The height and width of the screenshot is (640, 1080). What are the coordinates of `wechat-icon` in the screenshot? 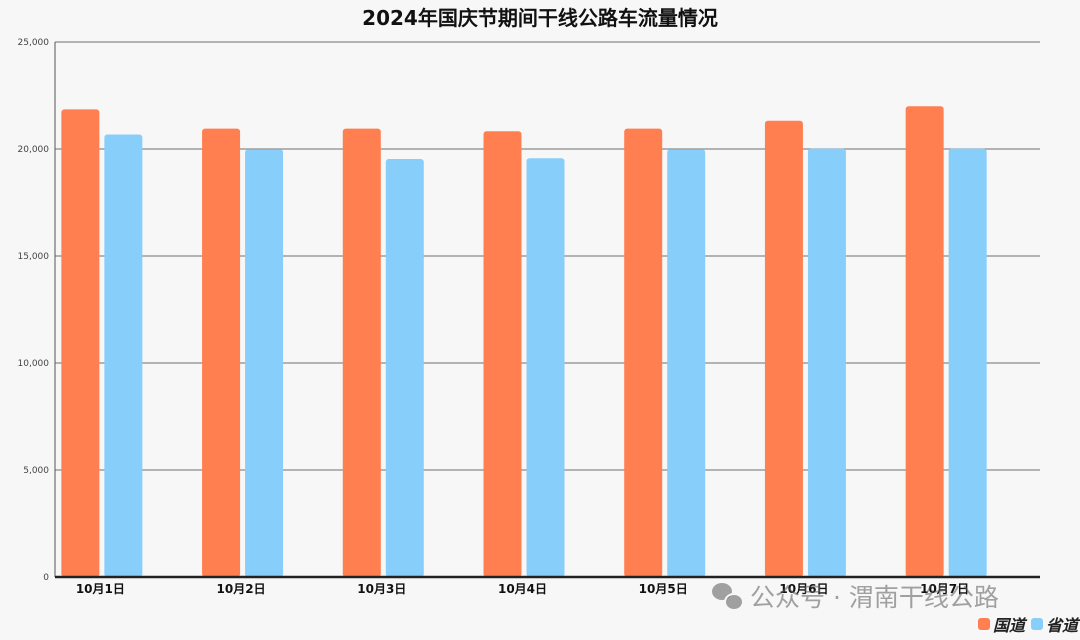 It's located at (728, 597).